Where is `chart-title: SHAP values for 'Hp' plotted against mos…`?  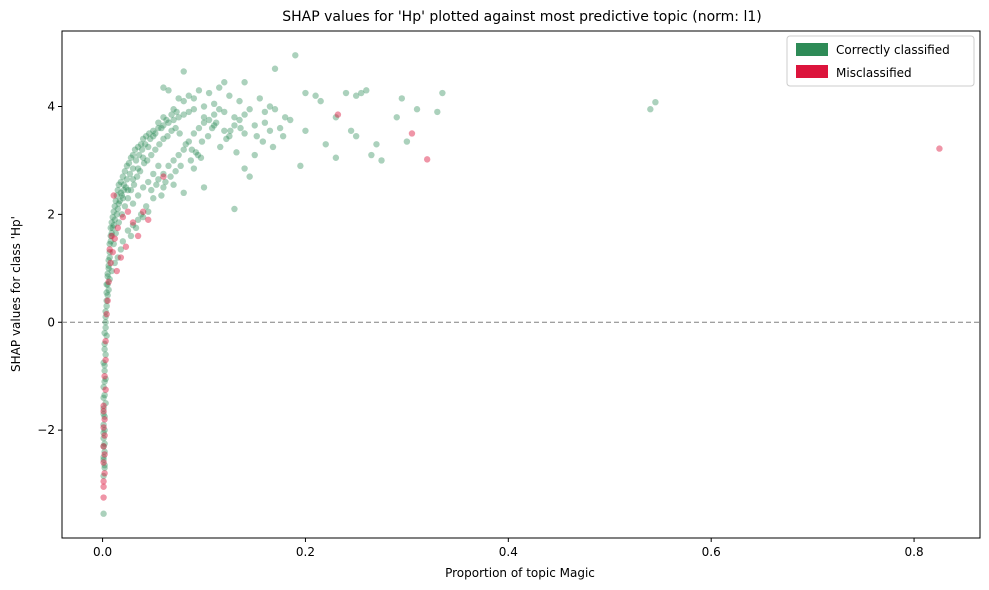
chart-title: SHAP values for 'Hp' plotted against mos… is located at coordinates (521, 17).